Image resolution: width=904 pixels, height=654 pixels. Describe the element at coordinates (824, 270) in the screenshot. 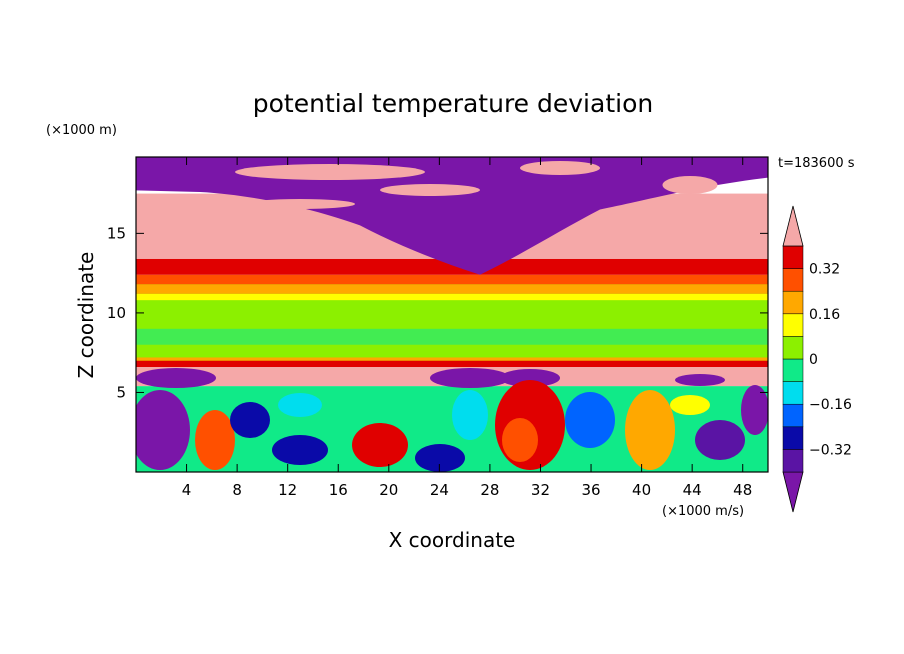

I see `colorbar-label: 0.32` at that location.